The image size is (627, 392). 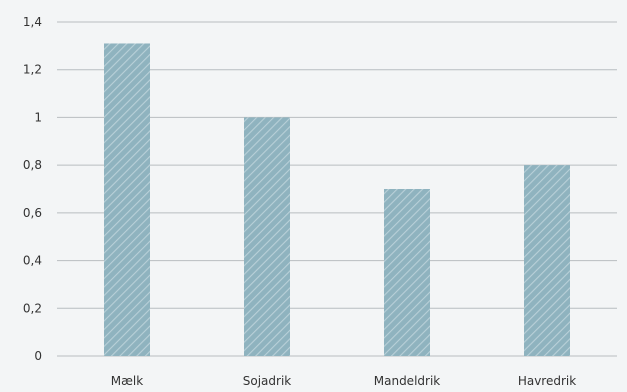 I want to click on x-tick-label: Sojadrik, so click(x=267, y=381).